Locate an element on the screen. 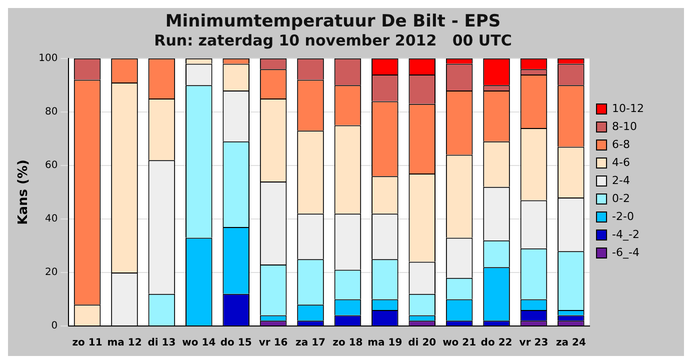 Image resolution: width=692 pixels, height=364 pixels. y-axis-title: Kans (%) is located at coordinates (24, 192).